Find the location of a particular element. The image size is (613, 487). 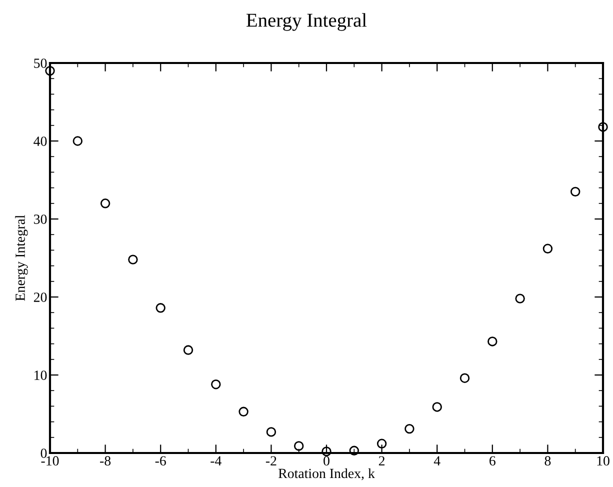

y-tick-label: 0 is located at coordinates (43, 453).